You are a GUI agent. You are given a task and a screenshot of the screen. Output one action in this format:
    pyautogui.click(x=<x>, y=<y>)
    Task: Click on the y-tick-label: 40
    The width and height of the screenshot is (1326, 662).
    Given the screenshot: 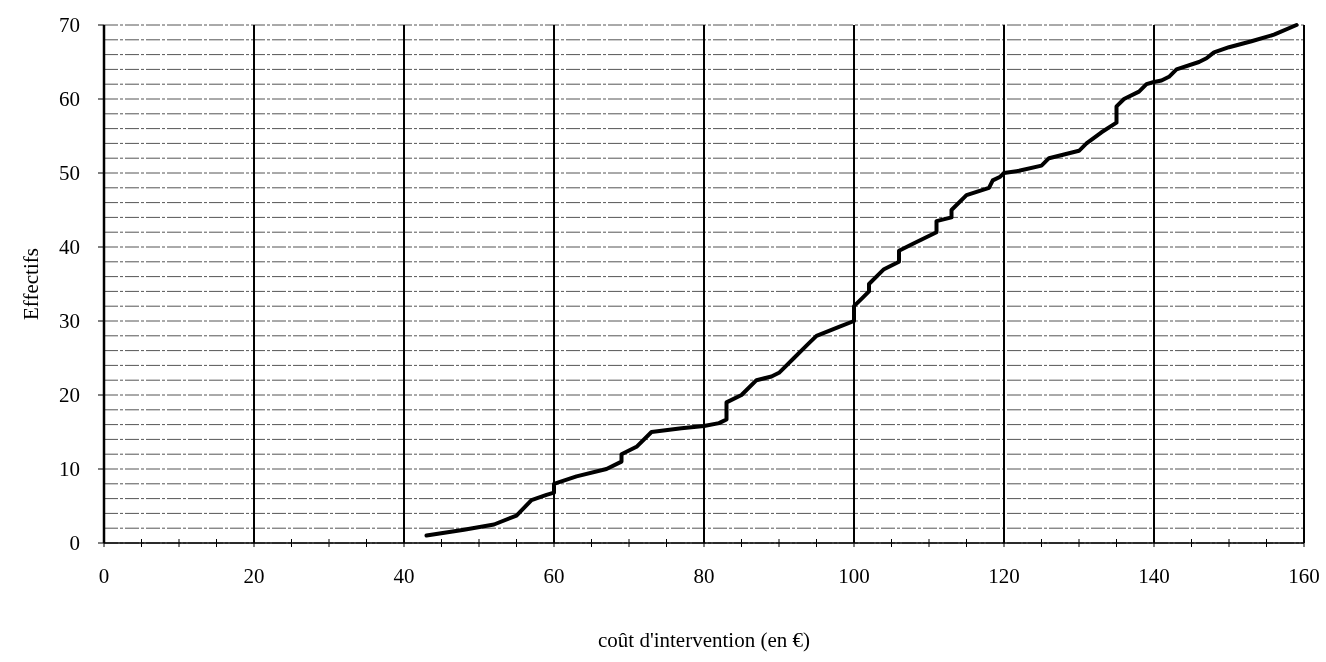 What is the action you would take?
    pyautogui.click(x=69, y=247)
    